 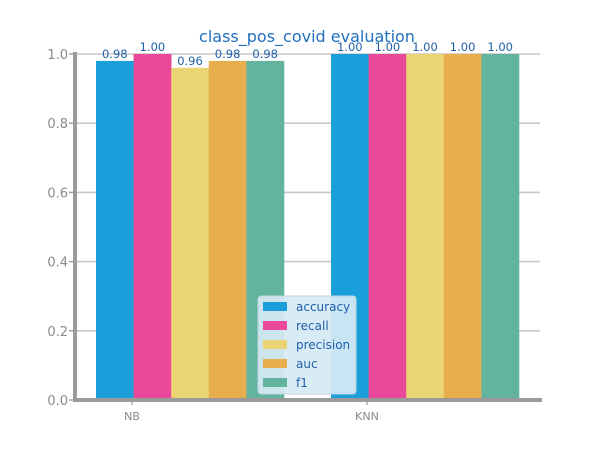 What do you see at coordinates (312, 326) in the screenshot?
I see `legend-label-recall: recall` at bounding box center [312, 326].